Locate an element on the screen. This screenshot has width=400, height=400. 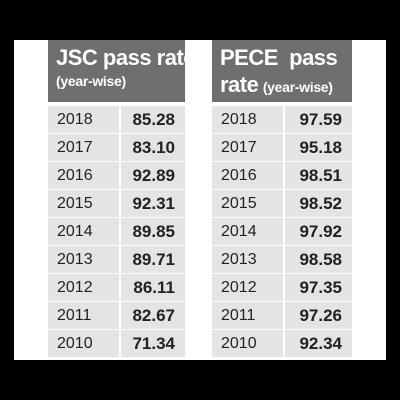
pass-rate-cell: 97.92 is located at coordinates (318, 231).